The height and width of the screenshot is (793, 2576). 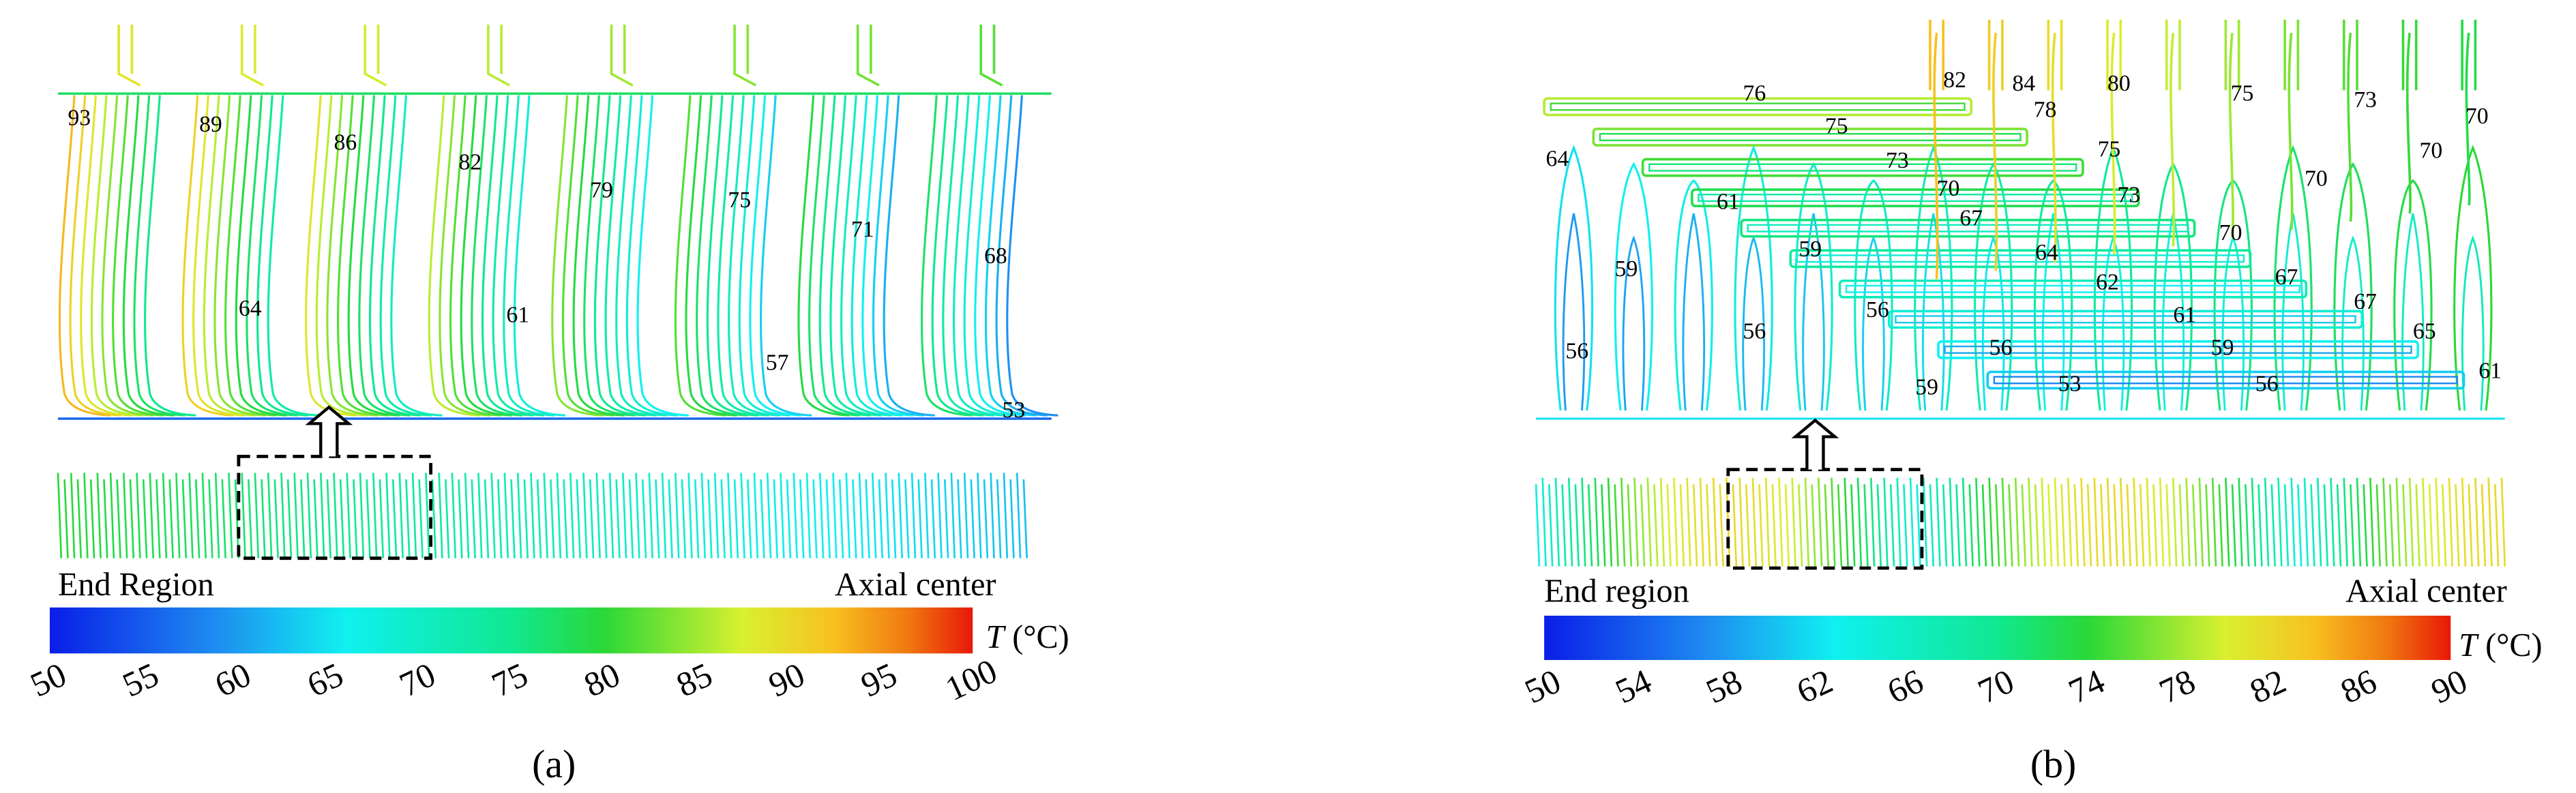 What do you see at coordinates (693, 679) in the screenshot?
I see `colorbar-tick-label: 85` at bounding box center [693, 679].